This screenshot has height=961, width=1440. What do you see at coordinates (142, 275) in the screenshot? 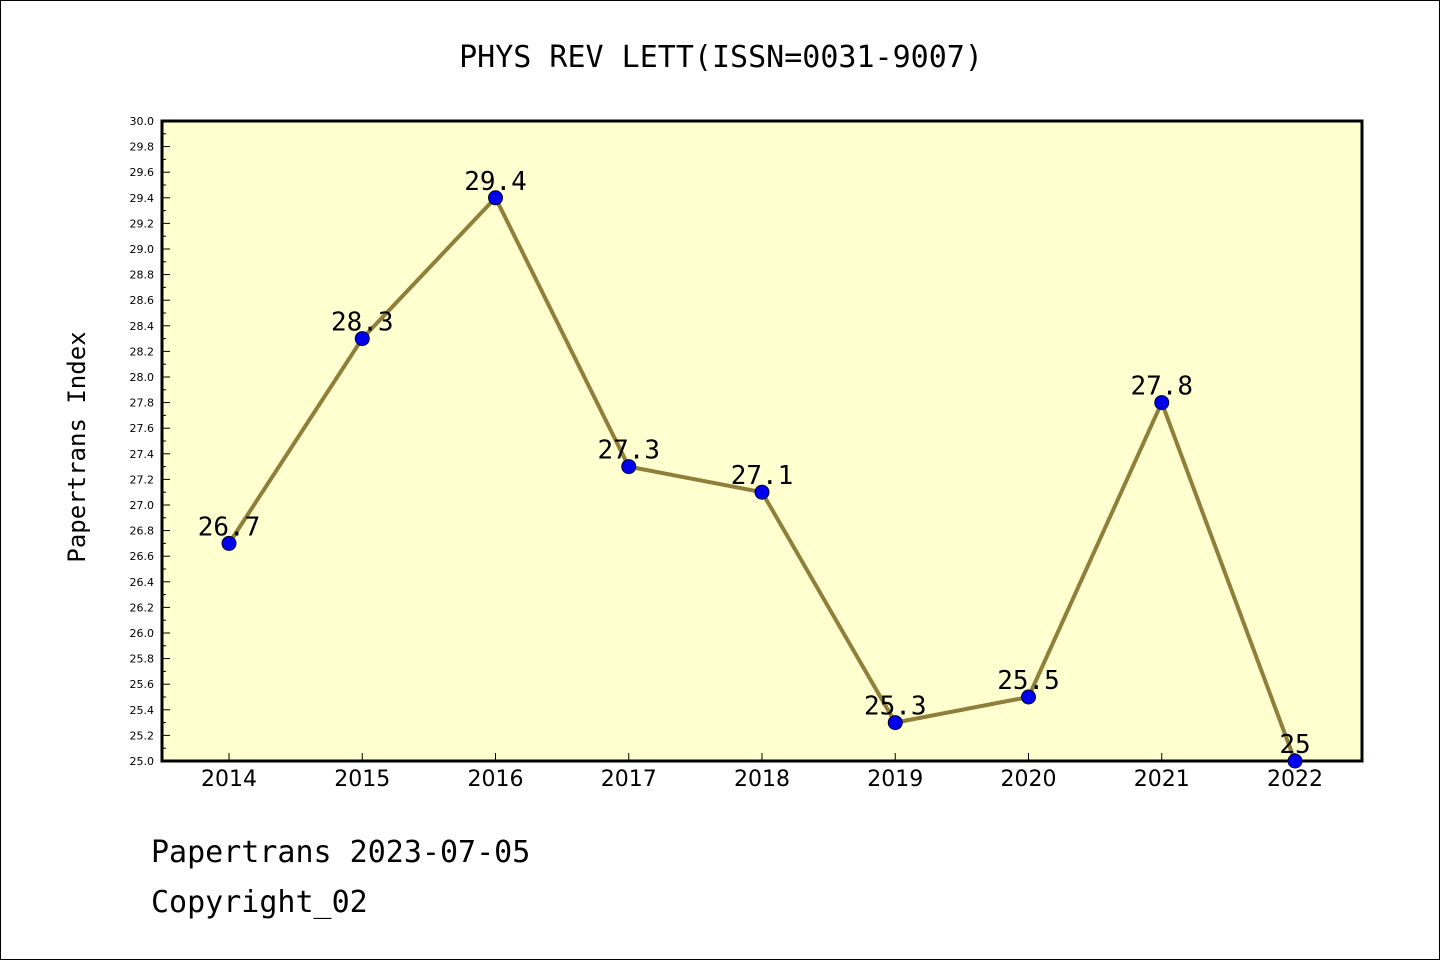
I see `y-tick-label: 28.8` at bounding box center [142, 275].